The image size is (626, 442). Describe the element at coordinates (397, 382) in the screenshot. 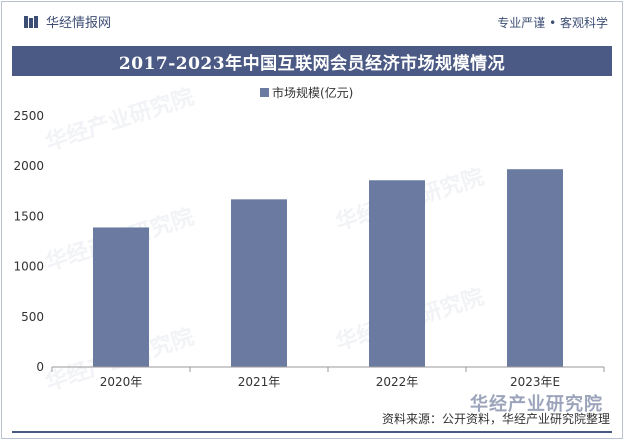

I see `x-tick-label: 2022年` at that location.